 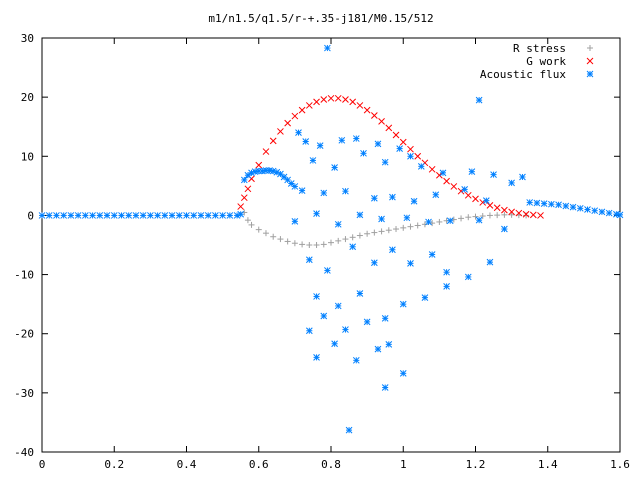 What do you see at coordinates (590, 61) in the screenshot?
I see `legend-marker` at bounding box center [590, 61].